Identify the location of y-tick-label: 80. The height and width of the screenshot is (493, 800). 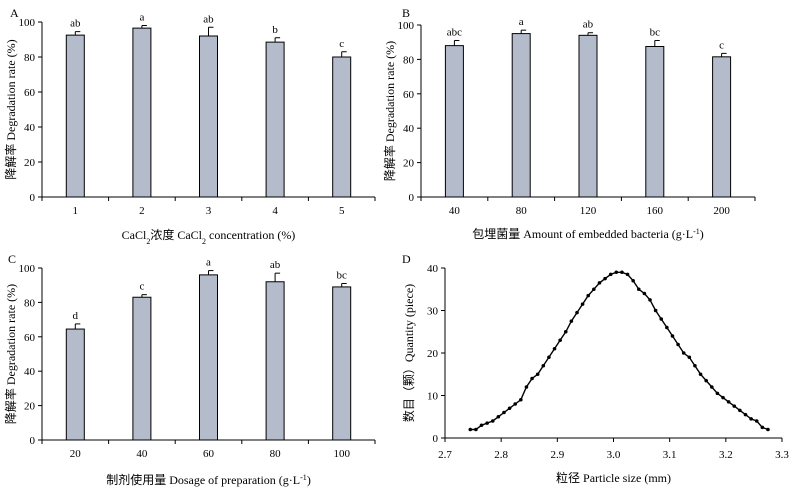
(30, 58).